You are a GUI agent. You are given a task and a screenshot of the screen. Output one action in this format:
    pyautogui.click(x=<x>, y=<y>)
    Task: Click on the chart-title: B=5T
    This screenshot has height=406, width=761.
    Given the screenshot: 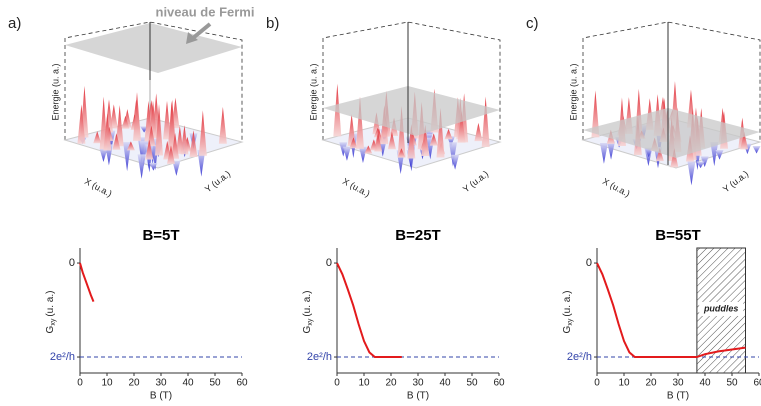 What is the action you would take?
    pyautogui.click(x=160, y=235)
    